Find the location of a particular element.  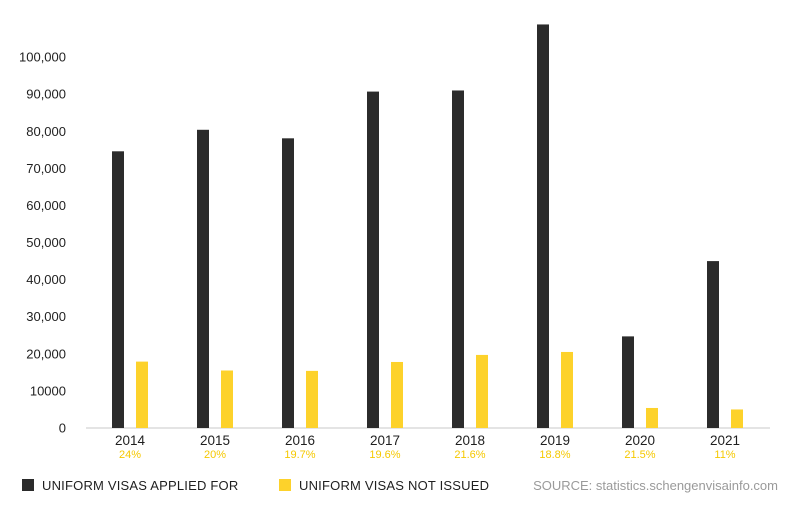

y-tick-label: 60,000 is located at coordinates (46, 205).